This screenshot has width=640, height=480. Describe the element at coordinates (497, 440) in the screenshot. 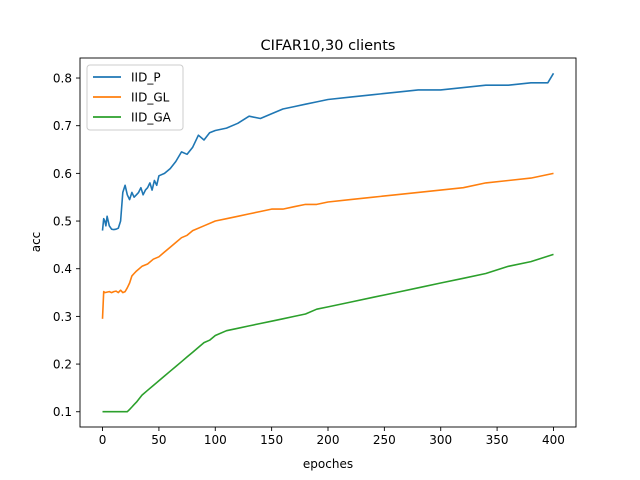

I see `x-tick-label: 350` at that location.